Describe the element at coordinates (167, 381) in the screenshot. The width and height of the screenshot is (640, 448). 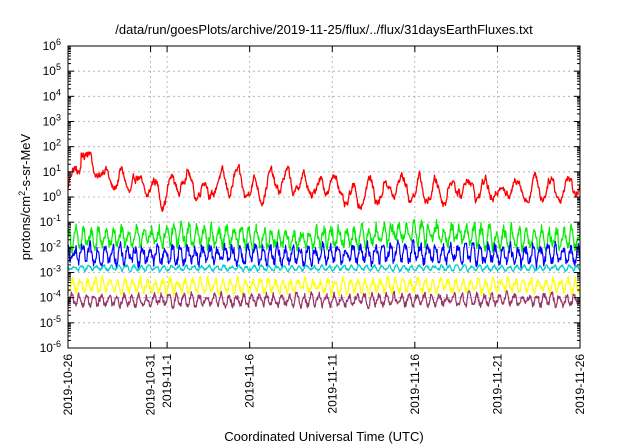
I see `x-tick-label: 2019-11-1` at that location.